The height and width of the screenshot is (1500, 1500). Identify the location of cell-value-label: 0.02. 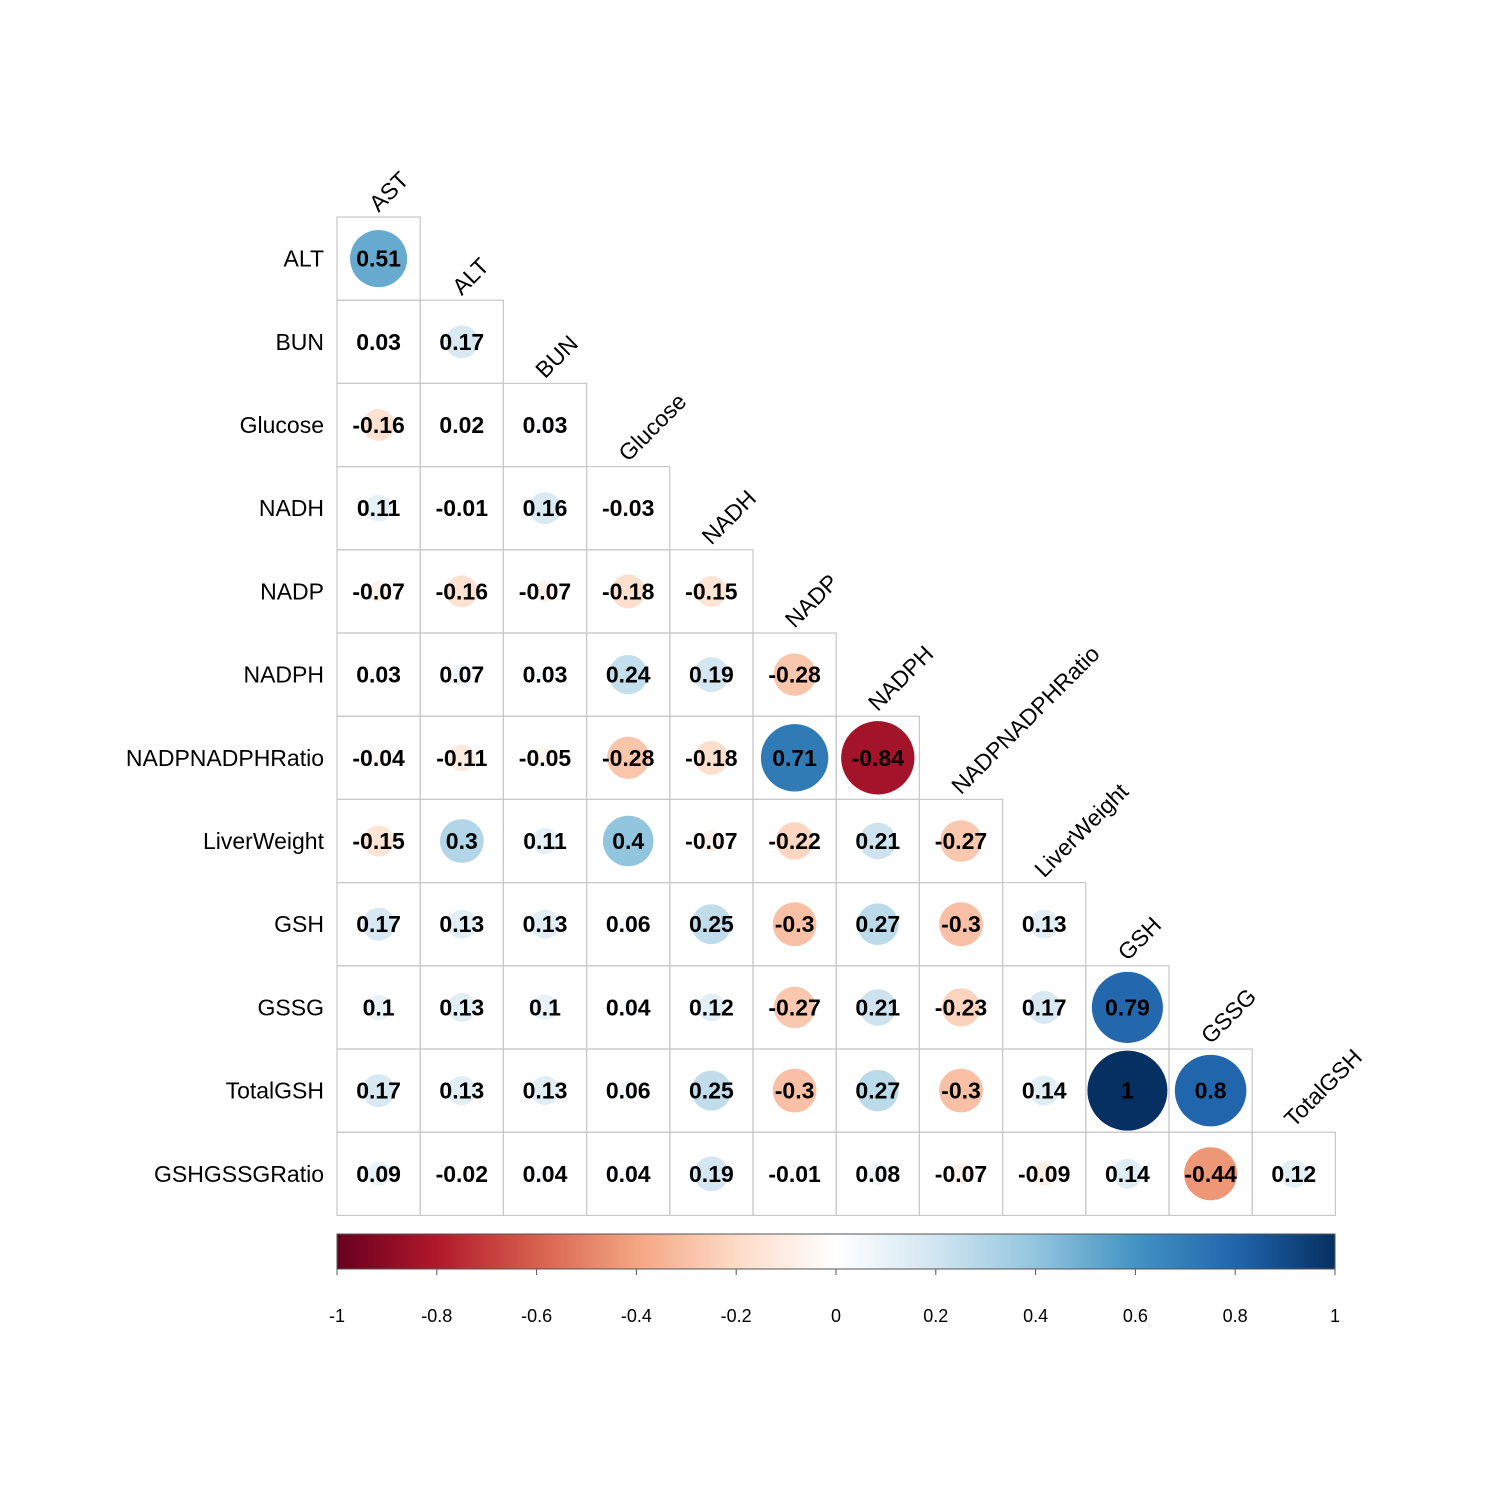
(461, 425).